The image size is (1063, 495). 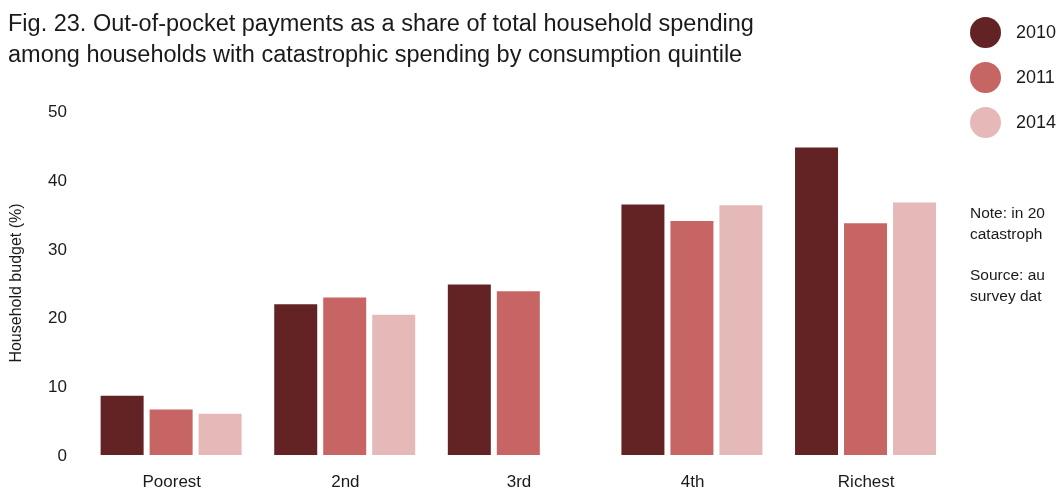 What do you see at coordinates (866, 482) in the screenshot?
I see `x-tick-label: Richest` at bounding box center [866, 482].